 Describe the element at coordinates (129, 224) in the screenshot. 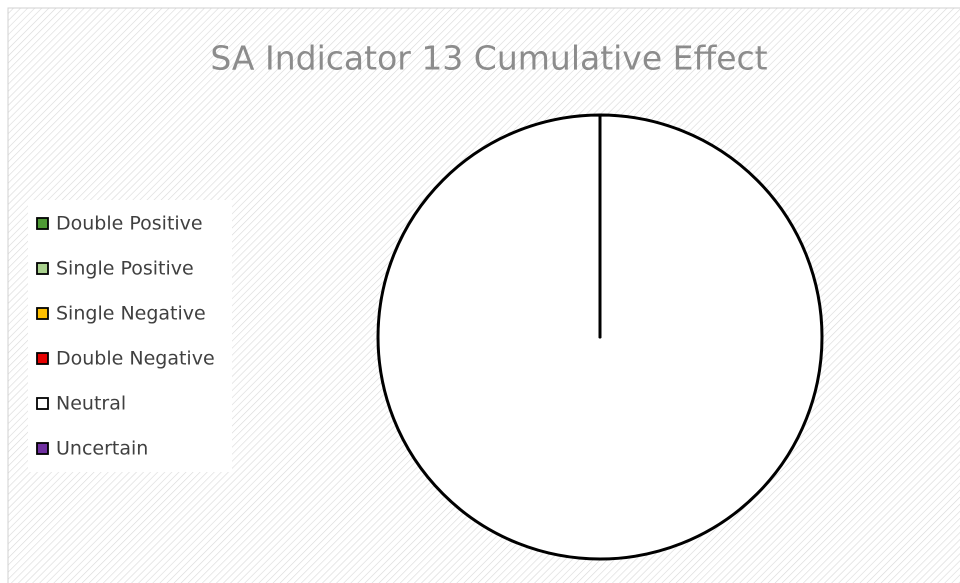

I see `legend-label: Double Positive` at that location.